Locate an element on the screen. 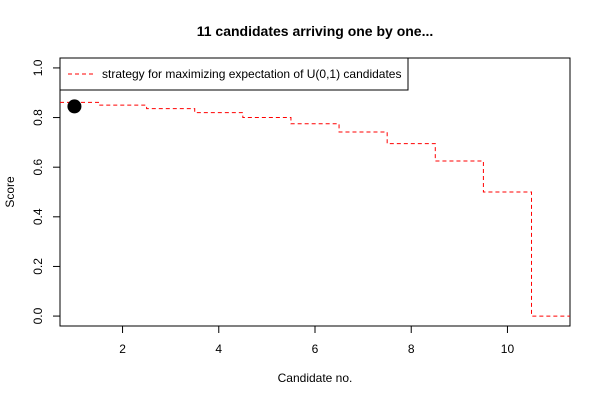  x-tick-label: 10 is located at coordinates (508, 349).